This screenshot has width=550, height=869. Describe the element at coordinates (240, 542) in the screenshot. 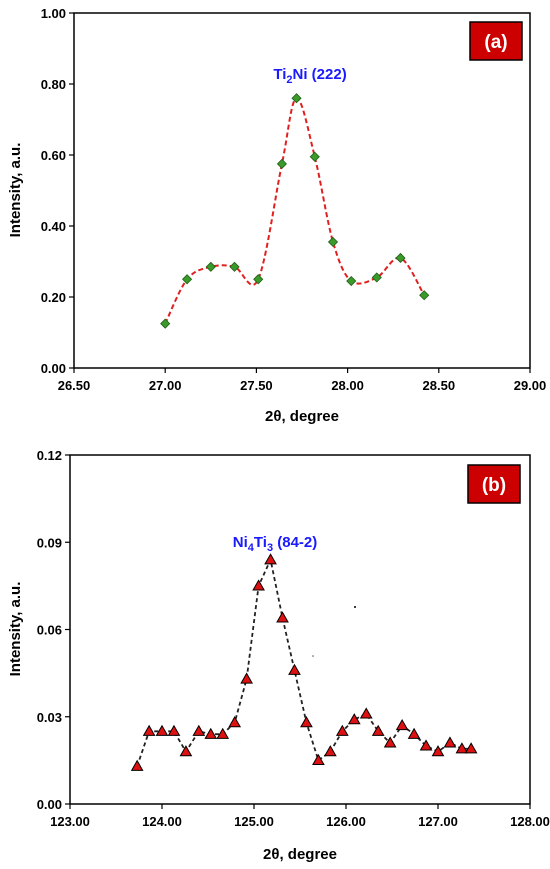

I see `annotation-main: Ni` at that location.